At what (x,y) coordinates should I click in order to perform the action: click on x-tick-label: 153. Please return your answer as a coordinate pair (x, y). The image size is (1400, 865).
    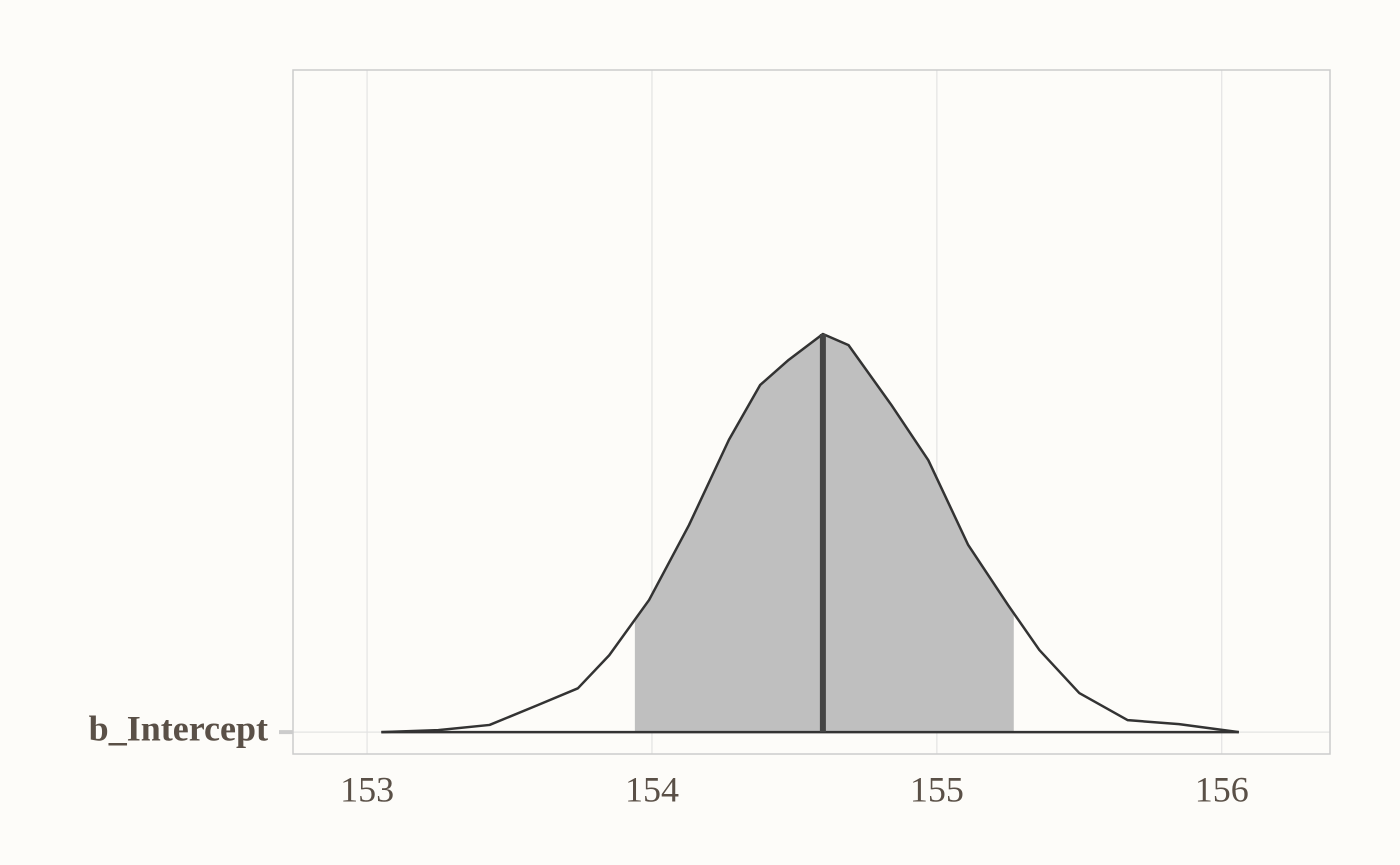
    Looking at the image, I should click on (367, 789).